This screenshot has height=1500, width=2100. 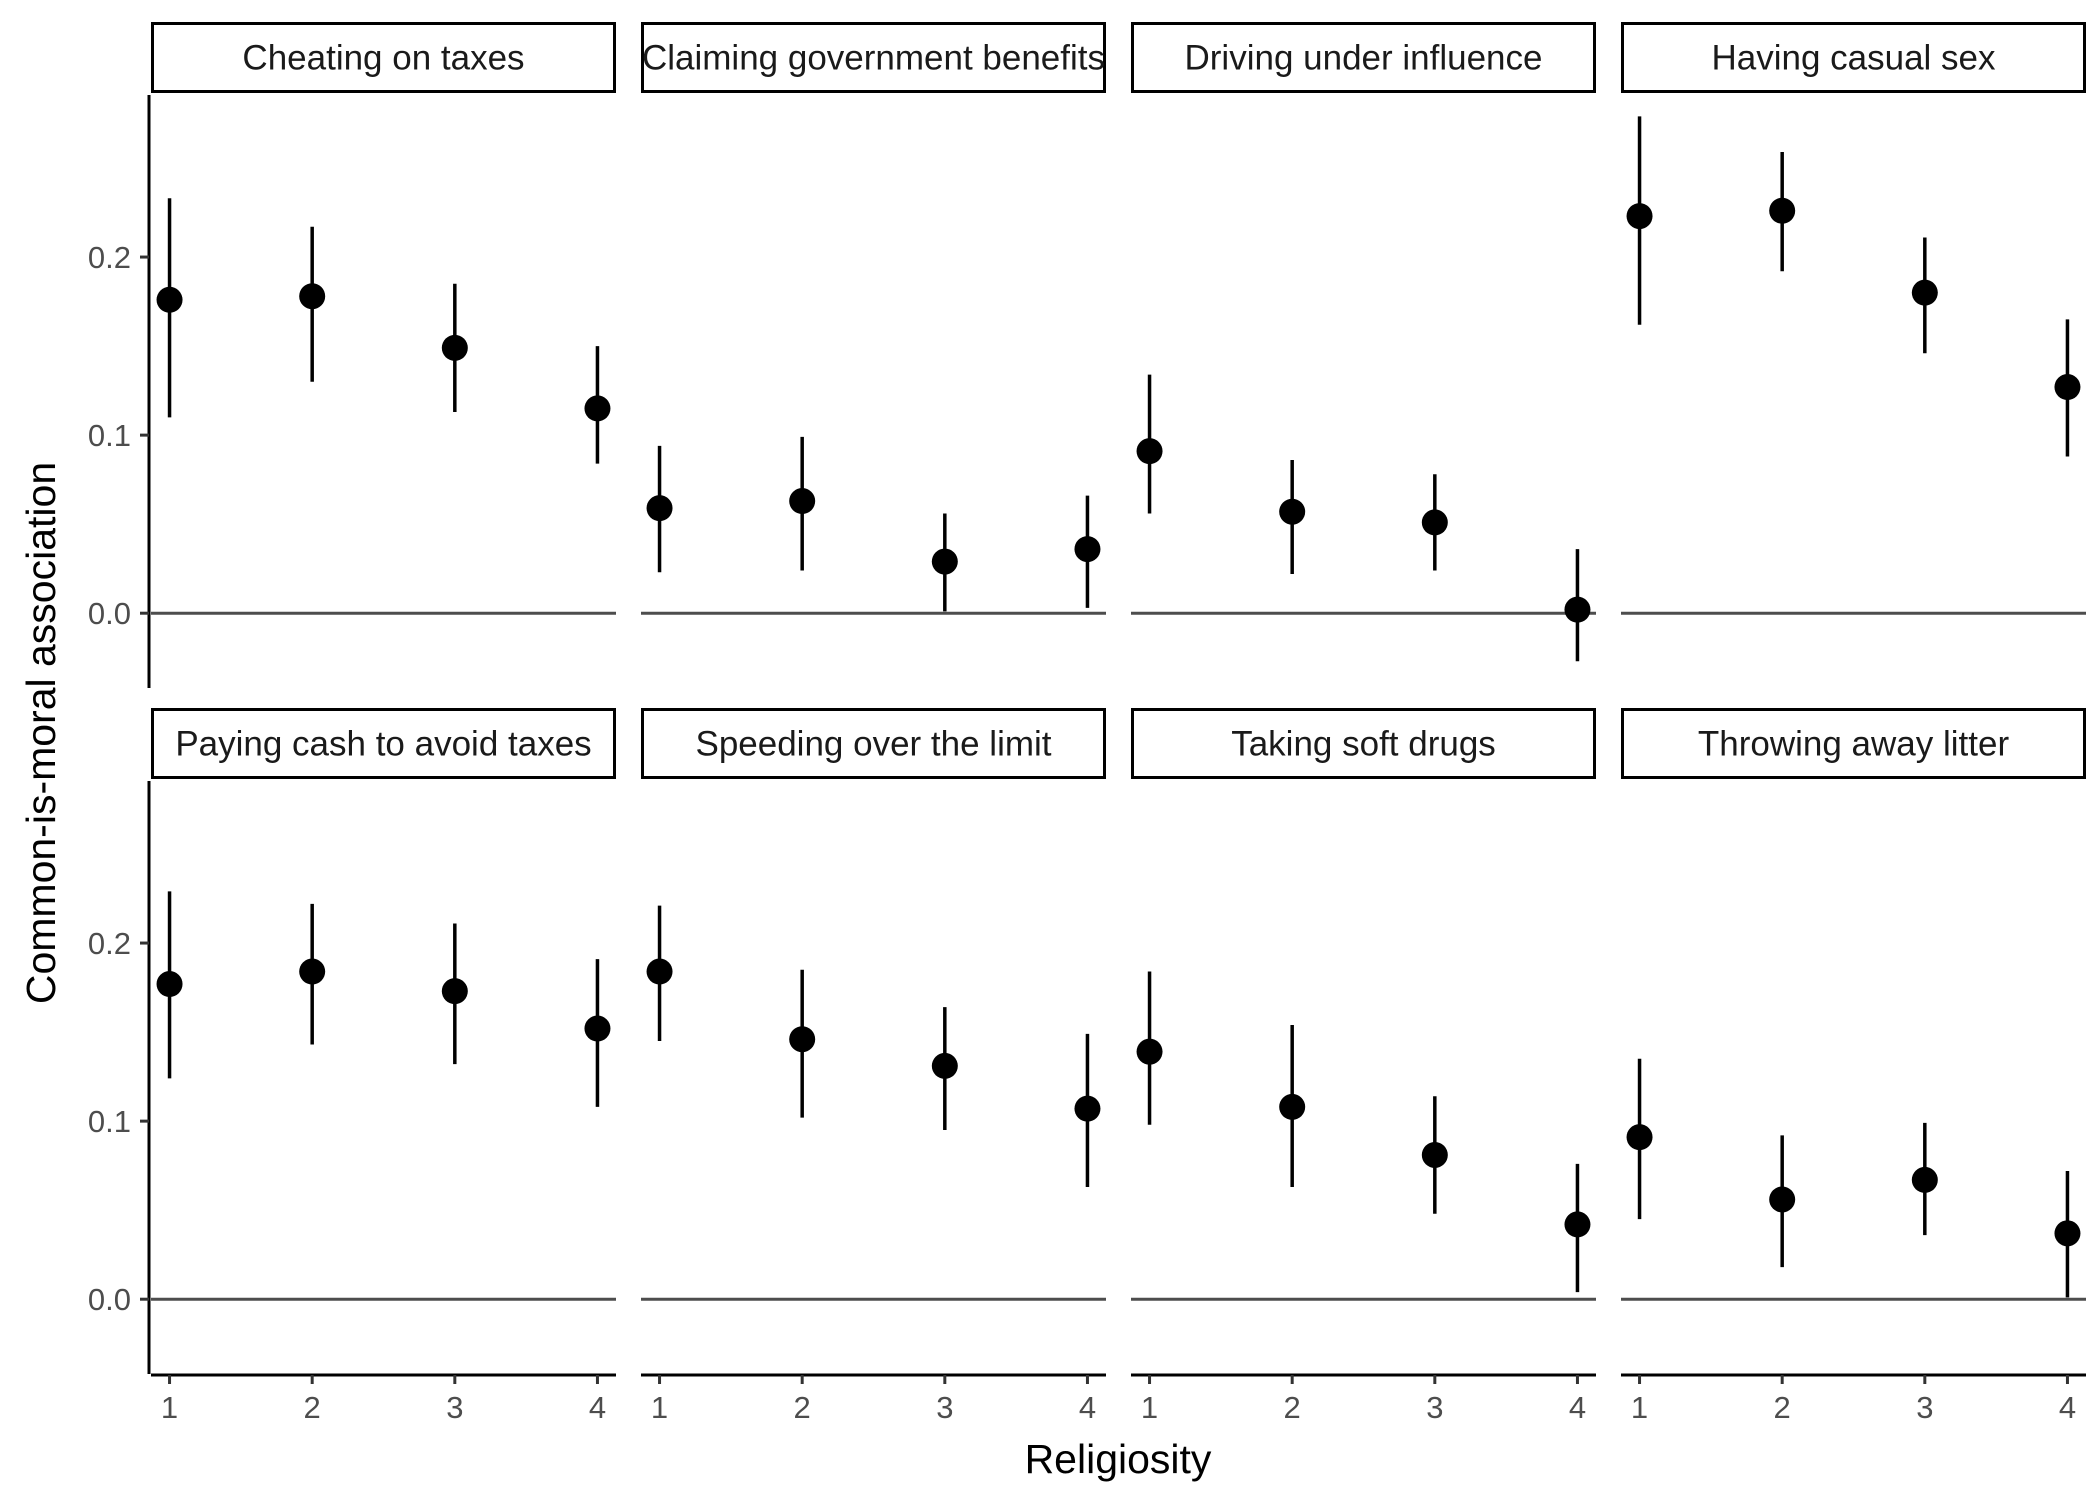 What do you see at coordinates (1118, 1399) in the screenshot?
I see `x-axis: 1 2 3 4 1 2 3 4 1 2 3 4 1 2 3 4` at bounding box center [1118, 1399].